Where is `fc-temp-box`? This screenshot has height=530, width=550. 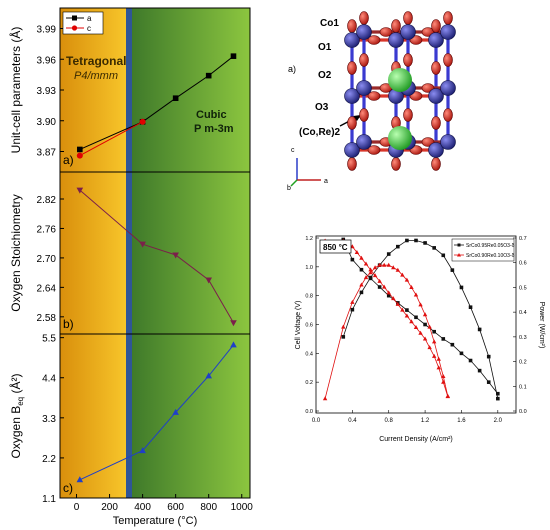
fc-temp-box is located at coordinates (335, 246).